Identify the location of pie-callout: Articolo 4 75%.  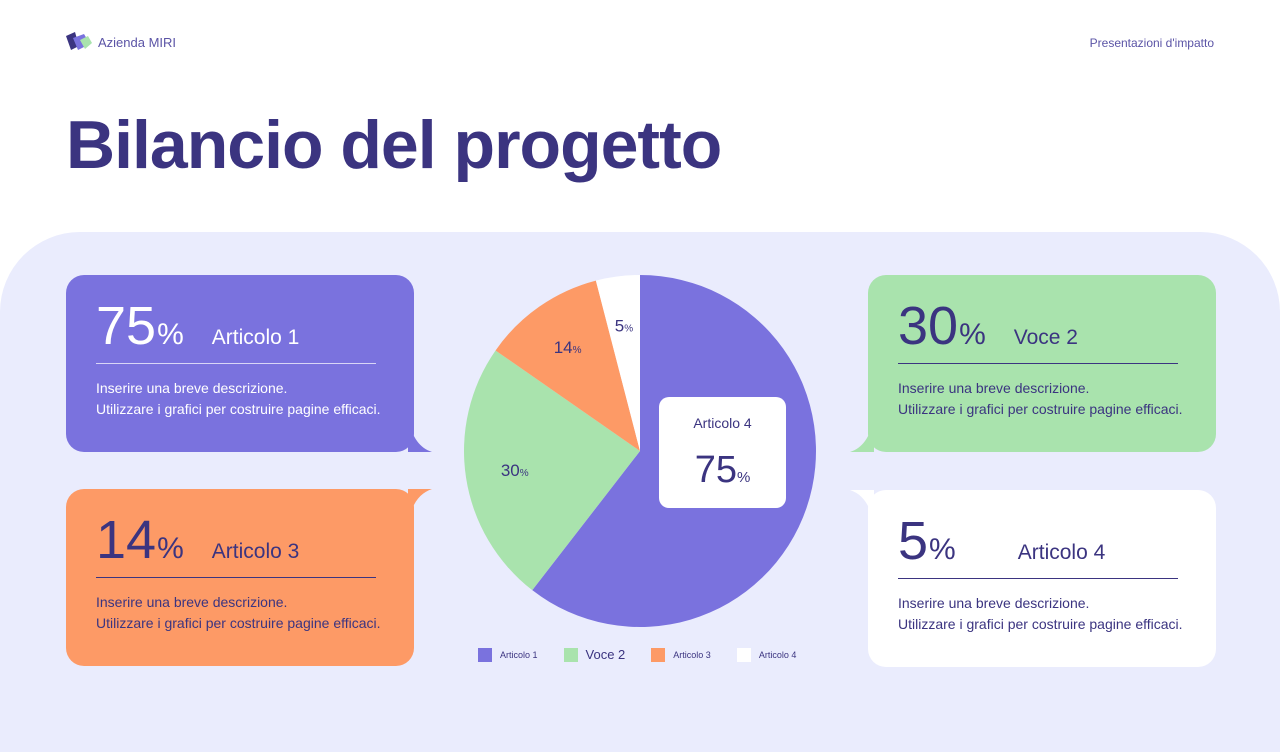
(722, 452).